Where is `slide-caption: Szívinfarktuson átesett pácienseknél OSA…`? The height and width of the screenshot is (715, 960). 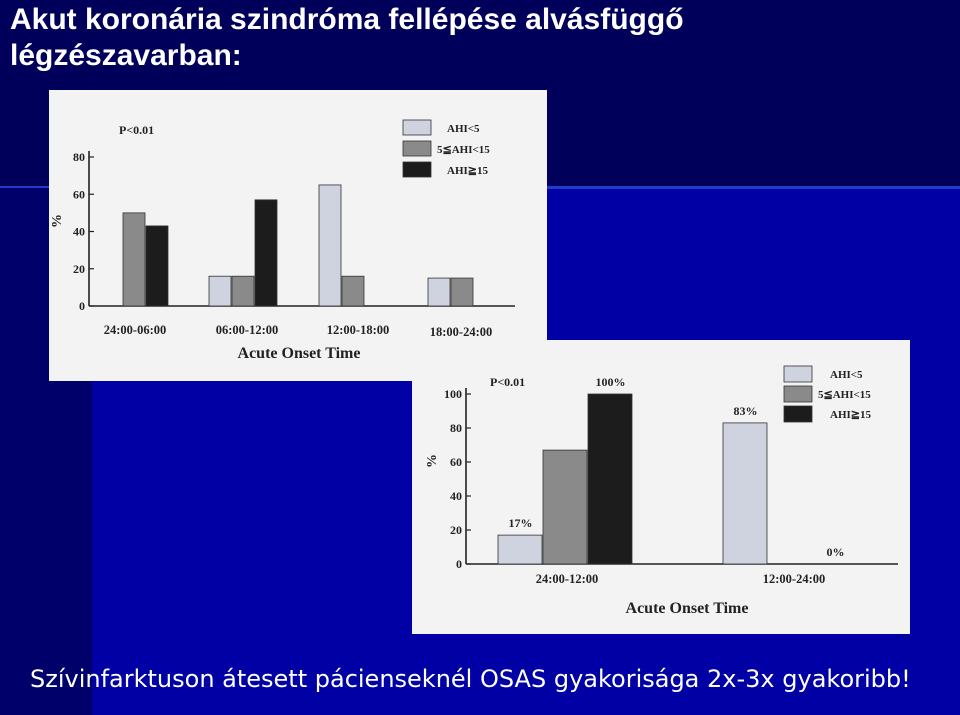 slide-caption: Szívinfarktuson átesett pácienseknél OSA… is located at coordinates (470, 679).